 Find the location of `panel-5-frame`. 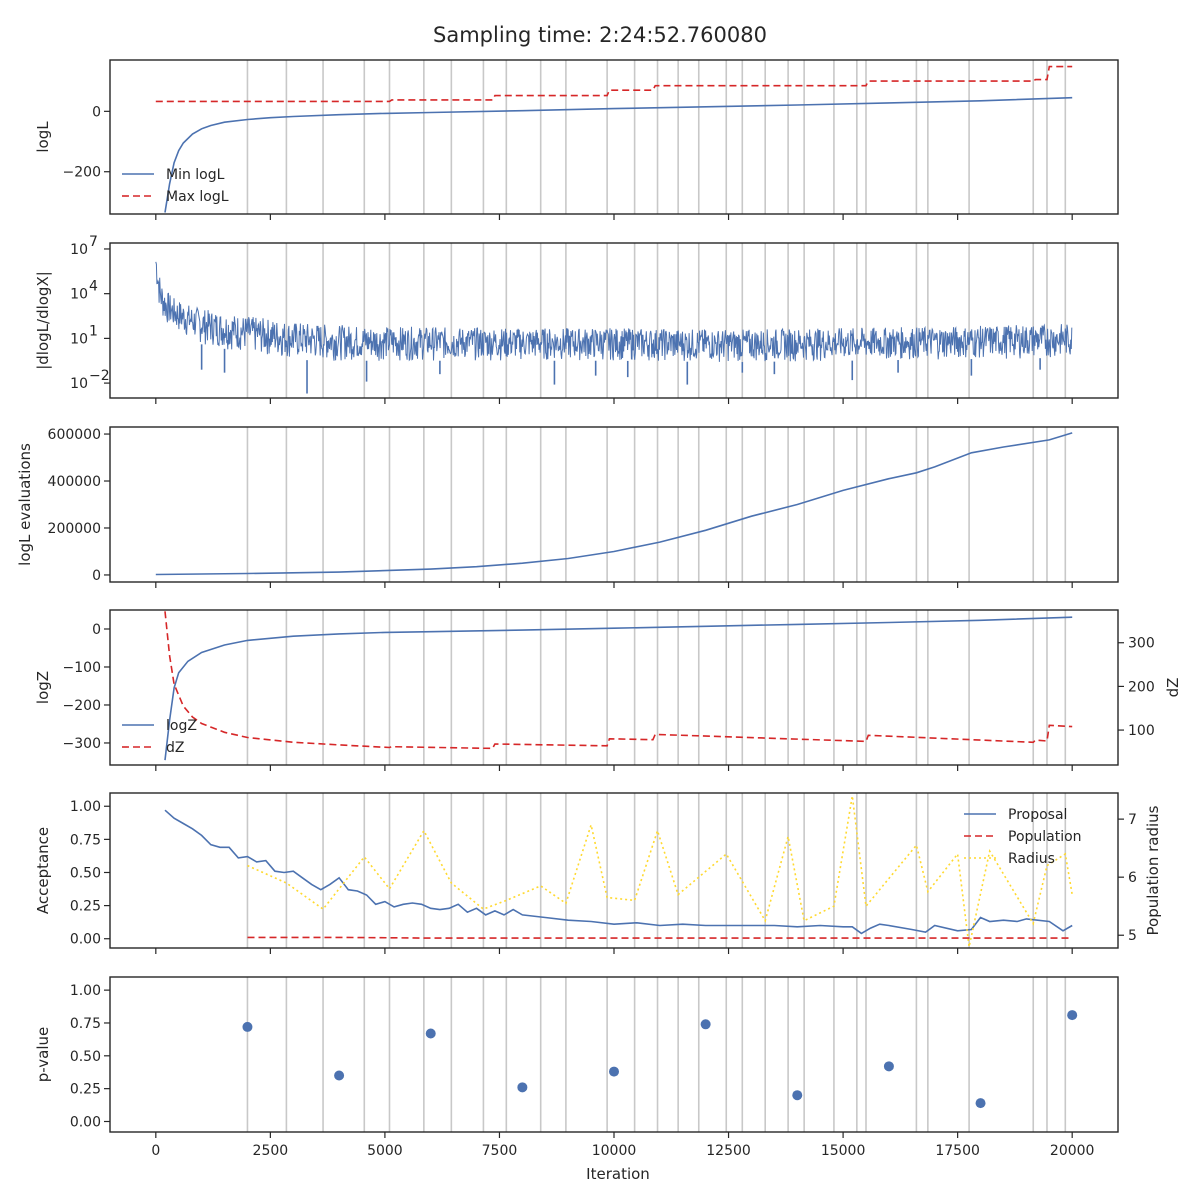

panel-5-frame is located at coordinates (614, 870).